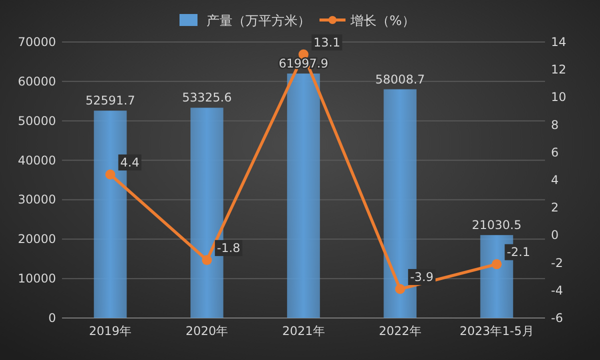 The image size is (600, 360). What do you see at coordinates (518, 252) in the screenshot?
I see `data-label: -2.1` at bounding box center [518, 252].